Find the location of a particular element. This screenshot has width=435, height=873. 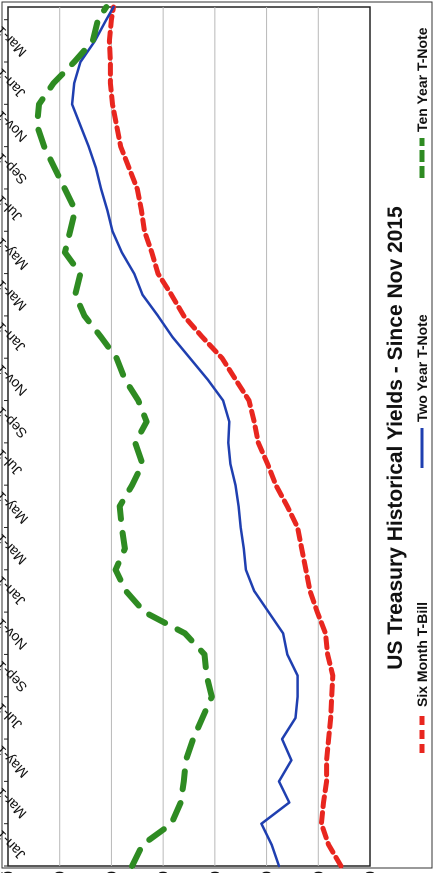

y-tick-label: 2.50 is located at coordinates (111, 872).